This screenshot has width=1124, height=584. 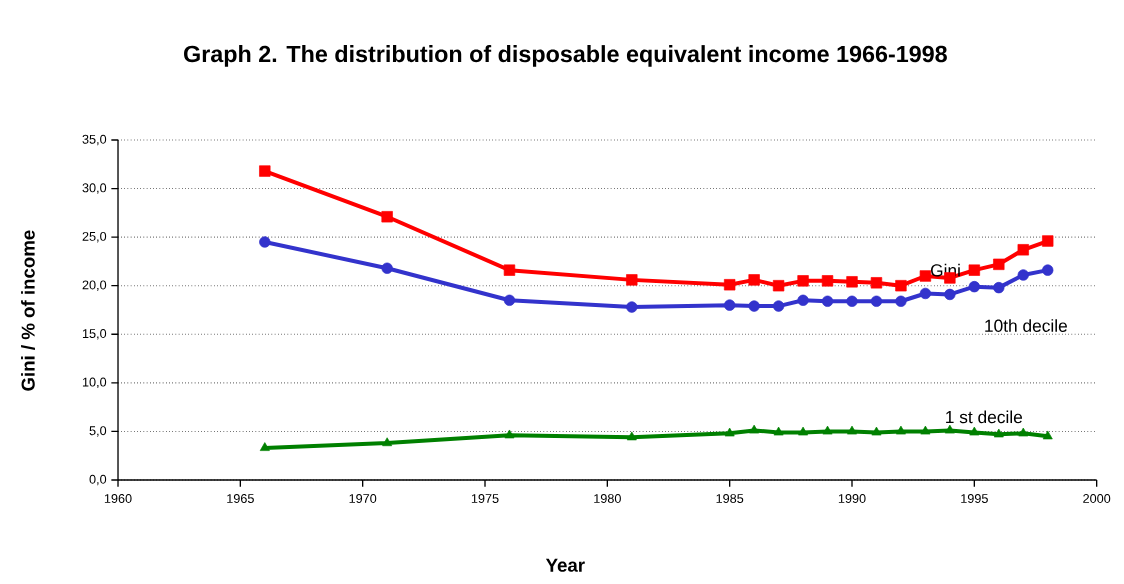 What do you see at coordinates (730, 498) in the screenshot?
I see `x-tick-label: 1985` at bounding box center [730, 498].